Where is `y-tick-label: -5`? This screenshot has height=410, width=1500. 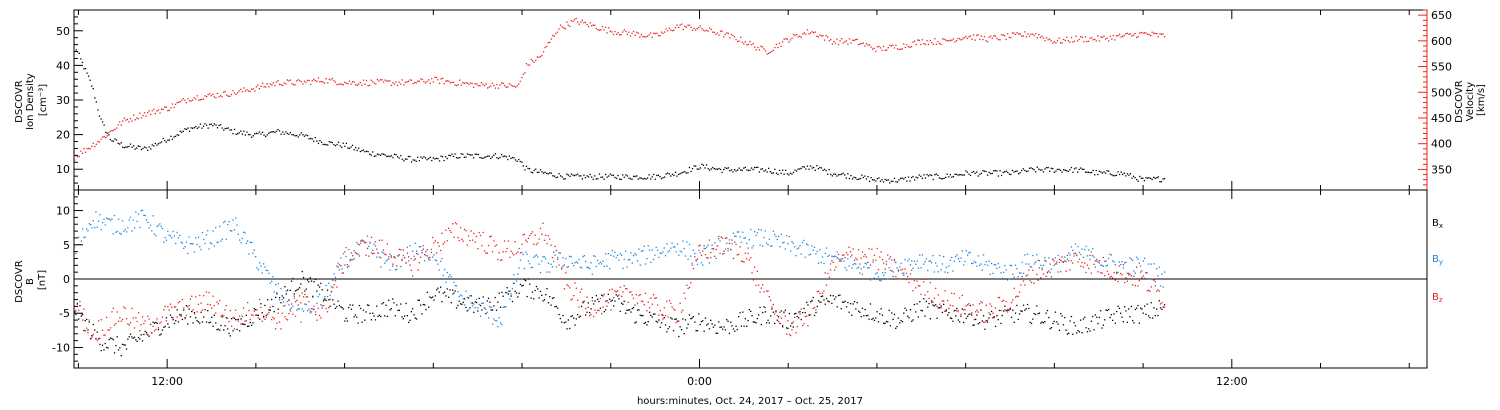 y-tick-label: -5 is located at coordinates (64, 313).